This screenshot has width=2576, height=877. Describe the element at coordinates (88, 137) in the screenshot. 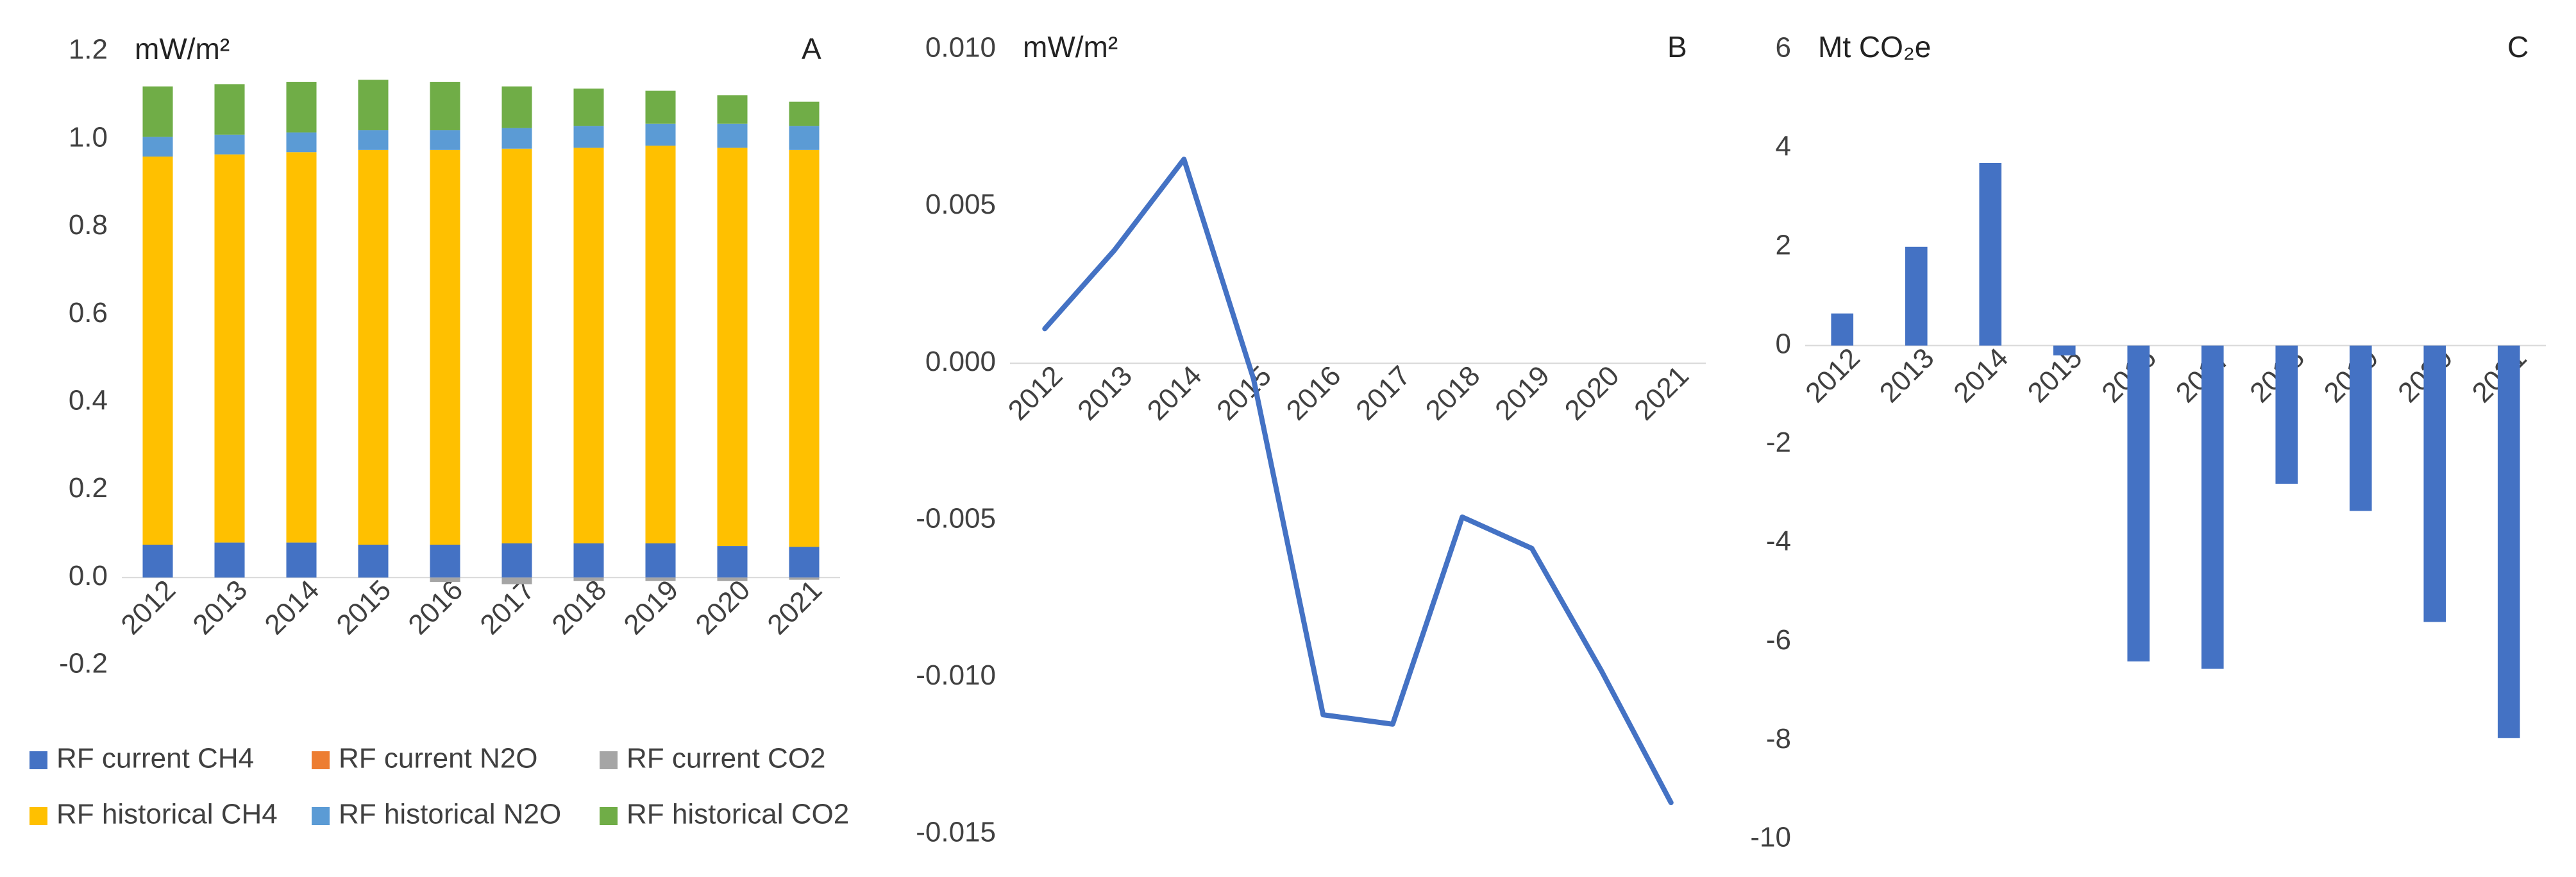

I see `y-tick-label: 1.0` at that location.